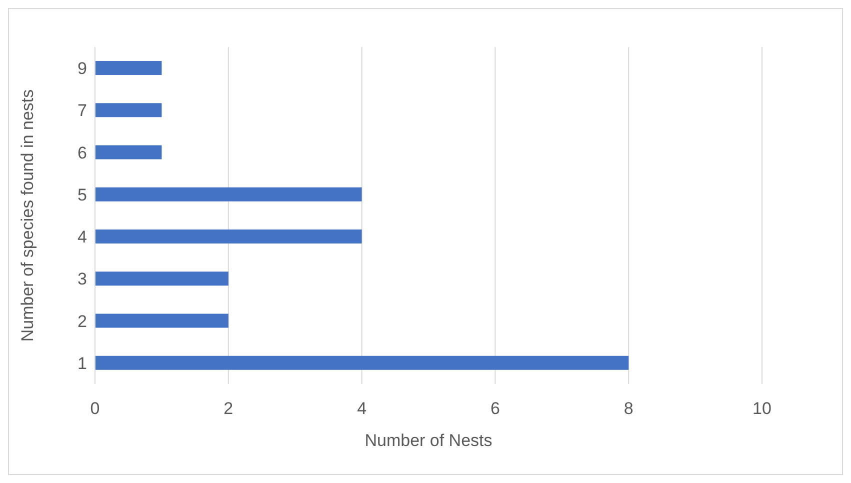 This screenshot has width=851, height=483. What do you see at coordinates (82, 363) in the screenshot?
I see `y-tick-label: 1` at bounding box center [82, 363].